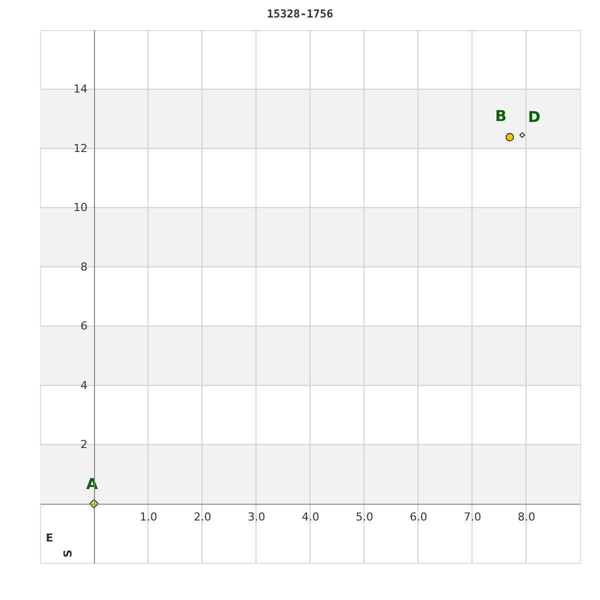 The width and height of the screenshot is (600, 600). I want to click on y-axis-title: S, so click(68, 553).